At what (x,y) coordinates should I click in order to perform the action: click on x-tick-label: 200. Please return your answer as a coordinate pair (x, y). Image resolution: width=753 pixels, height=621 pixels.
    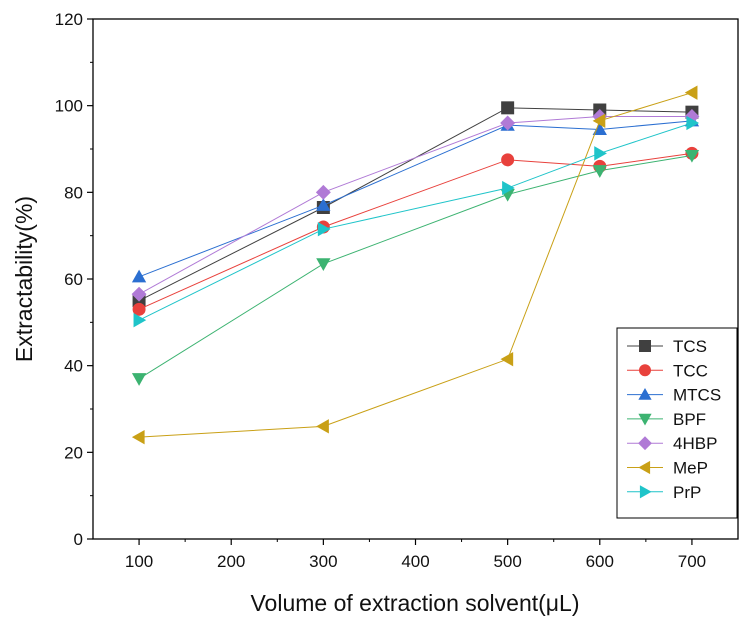
    Looking at the image, I should click on (231, 561).